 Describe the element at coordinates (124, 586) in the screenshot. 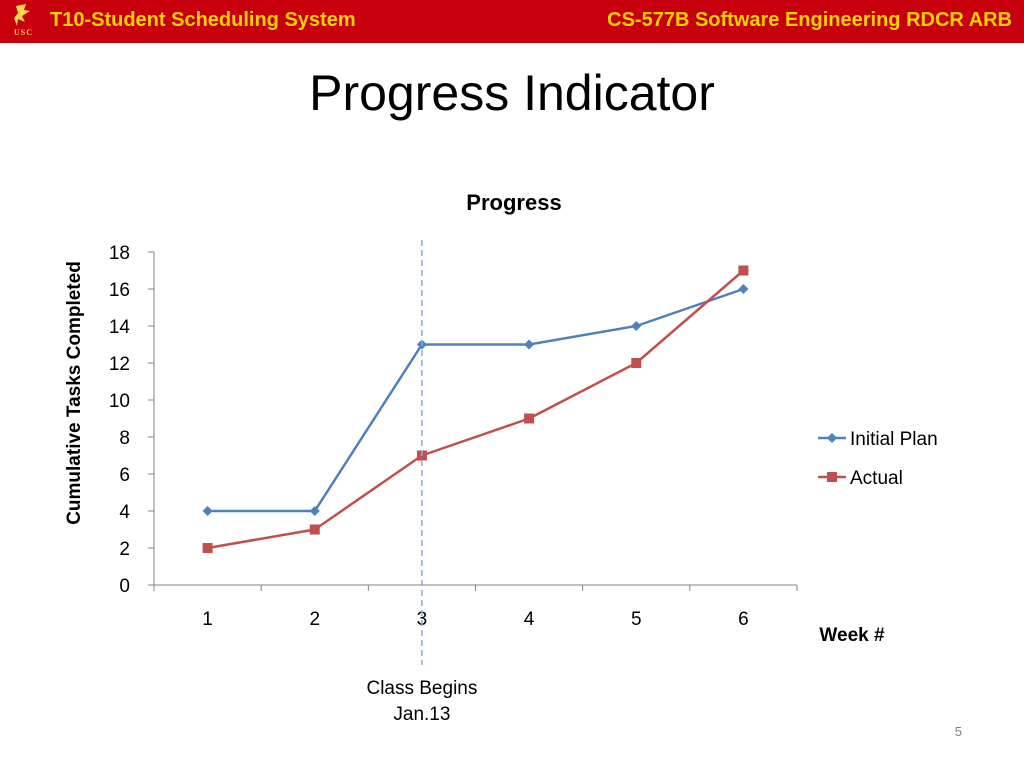

I see `y-tick-label: 0` at that location.